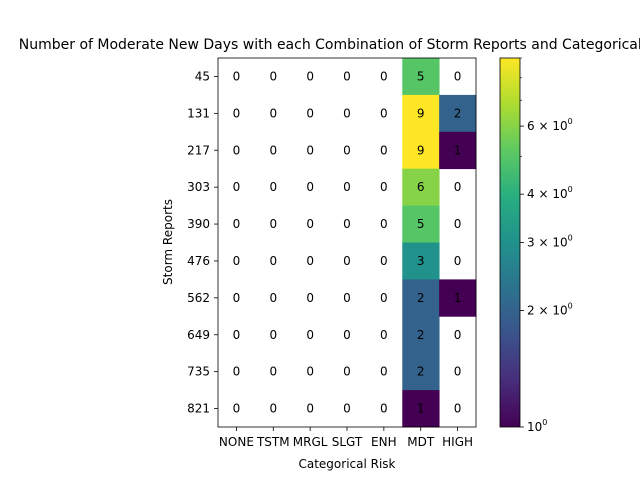 This screenshot has width=640, height=480. What do you see at coordinates (198, 298) in the screenshot?
I see `y-tick-label: 562` at bounding box center [198, 298].